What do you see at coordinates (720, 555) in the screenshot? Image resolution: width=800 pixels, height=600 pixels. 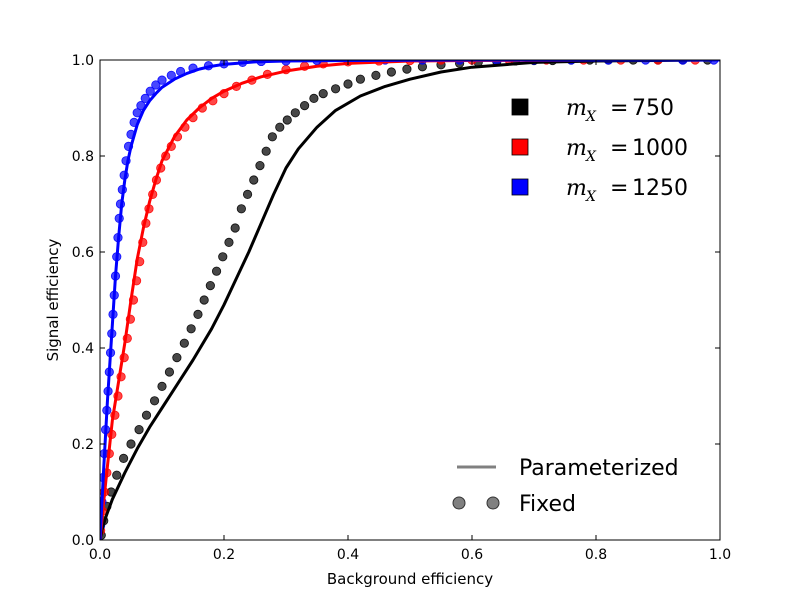 I see `x-tick-label: 1.0` at bounding box center [720, 555].